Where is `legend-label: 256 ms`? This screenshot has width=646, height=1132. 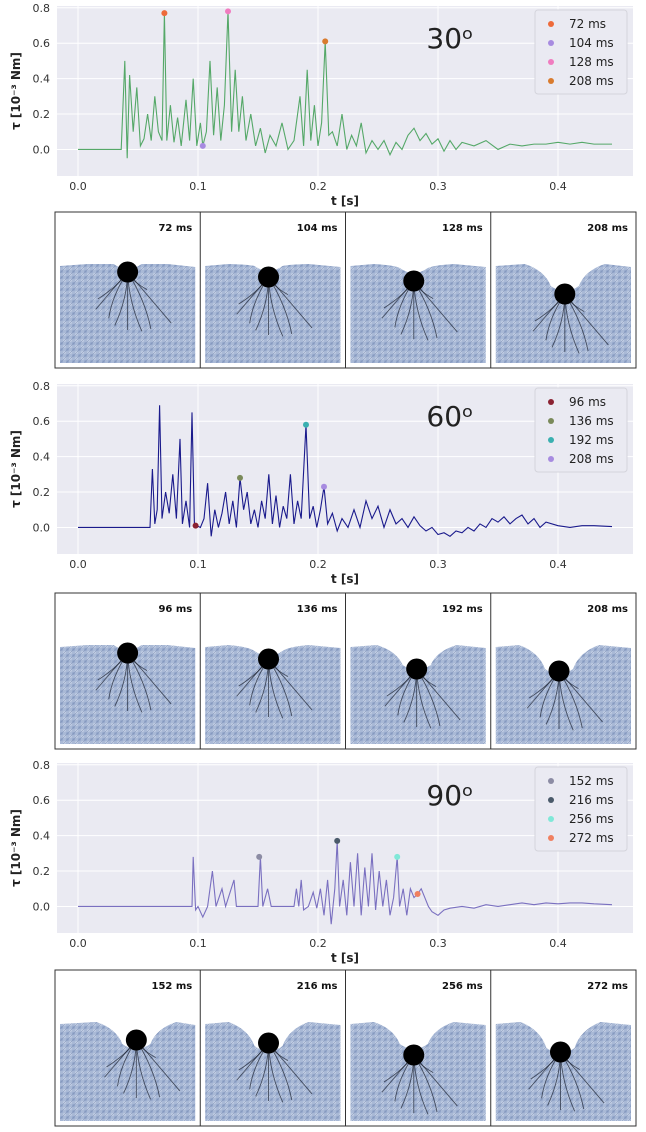 legend-label: 256 ms is located at coordinates (591, 819).